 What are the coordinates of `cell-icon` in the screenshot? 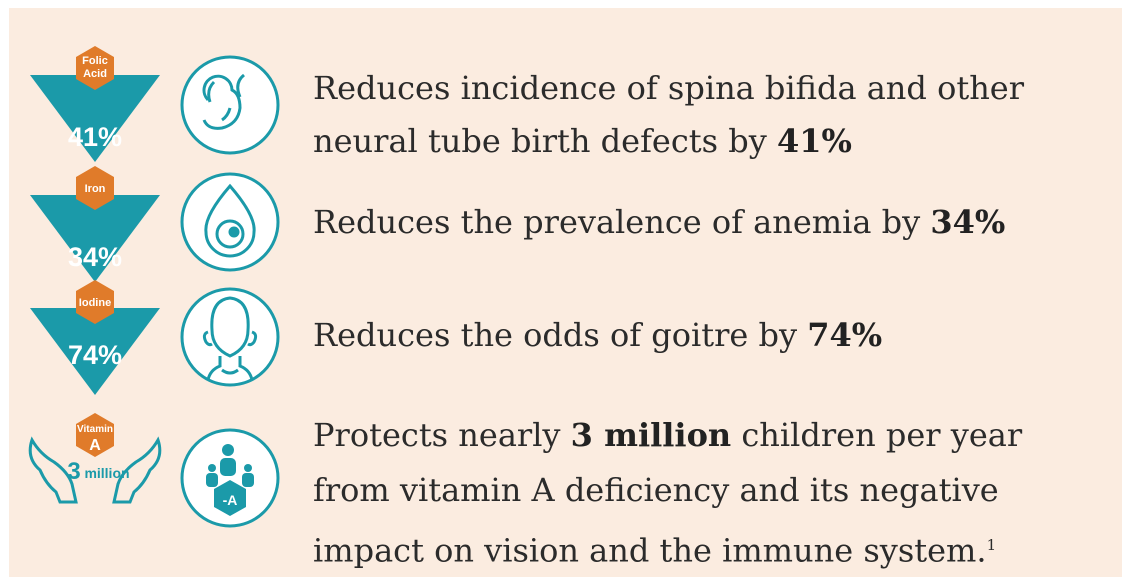 It's located at (230, 234).